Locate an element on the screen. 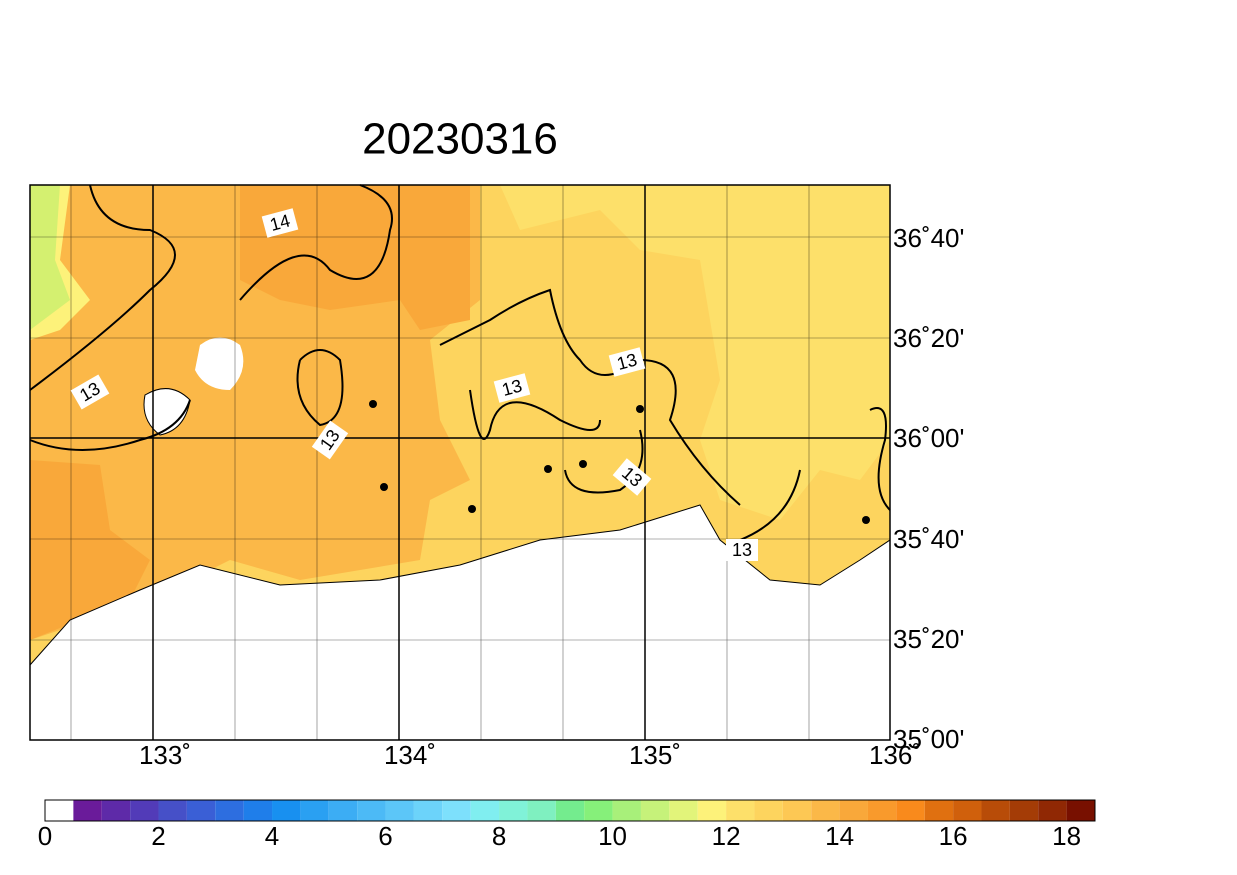  lat-label: 35˚00' is located at coordinates (928, 739).